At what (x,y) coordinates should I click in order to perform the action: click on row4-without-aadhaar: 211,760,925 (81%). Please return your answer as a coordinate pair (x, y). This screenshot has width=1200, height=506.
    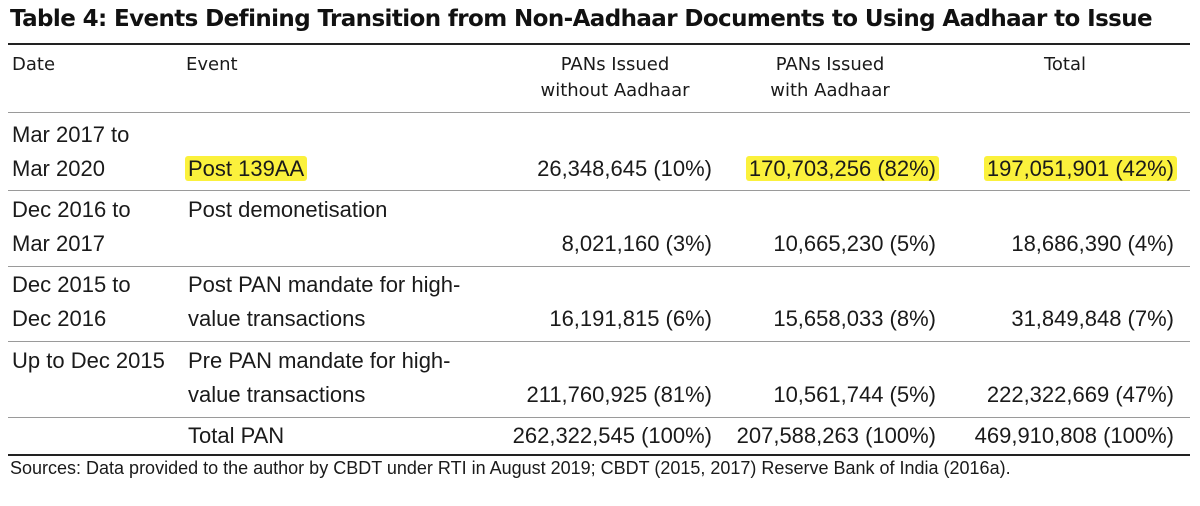
    Looking at the image, I should click on (619, 394).